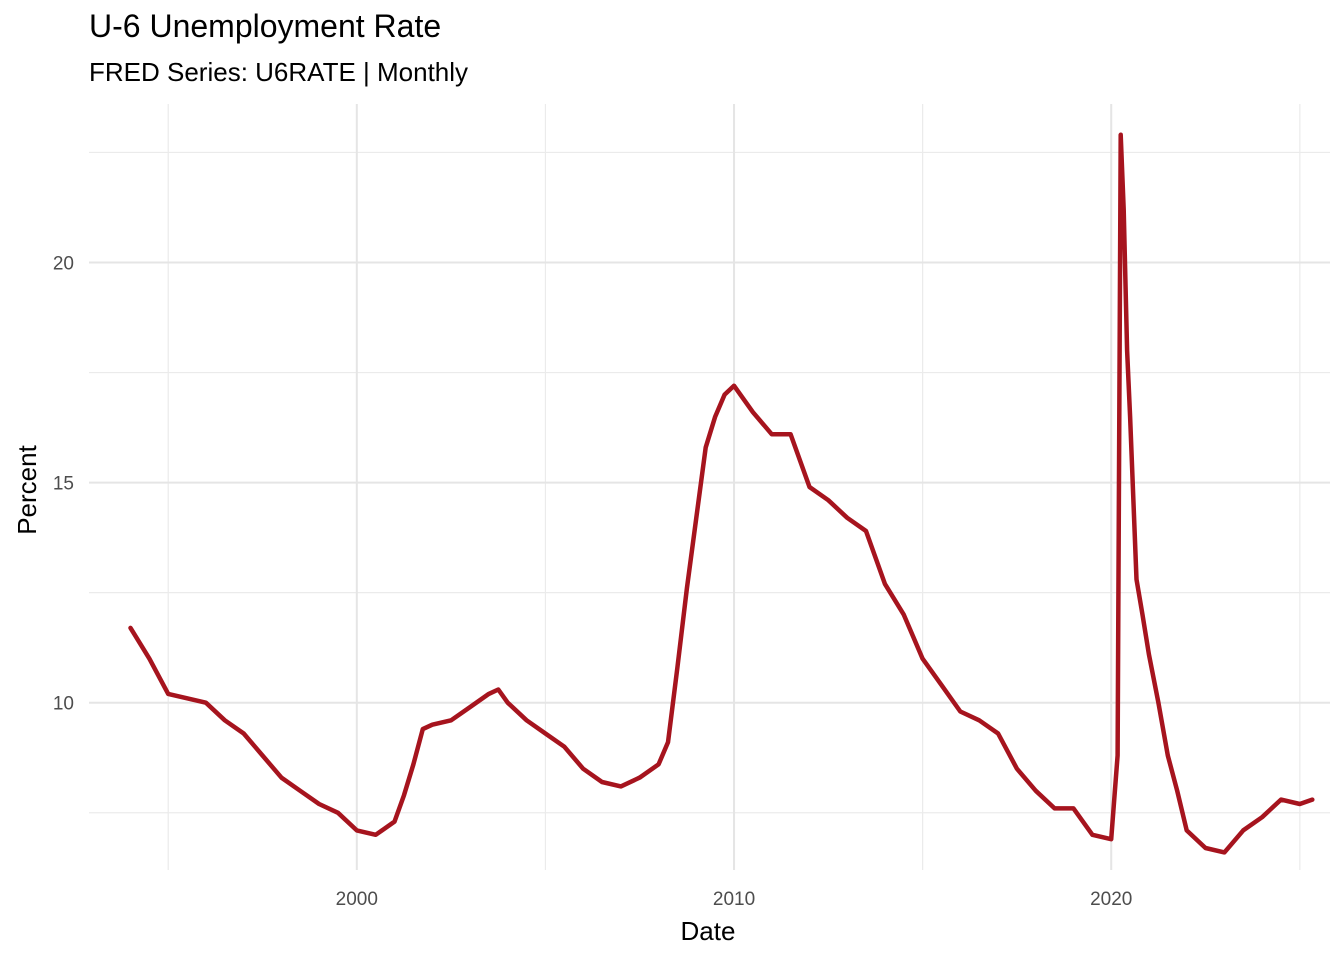 The width and height of the screenshot is (1344, 960). Describe the element at coordinates (265, 26) in the screenshot. I see `chart-title: U‑6 Unemployment Rate` at that location.